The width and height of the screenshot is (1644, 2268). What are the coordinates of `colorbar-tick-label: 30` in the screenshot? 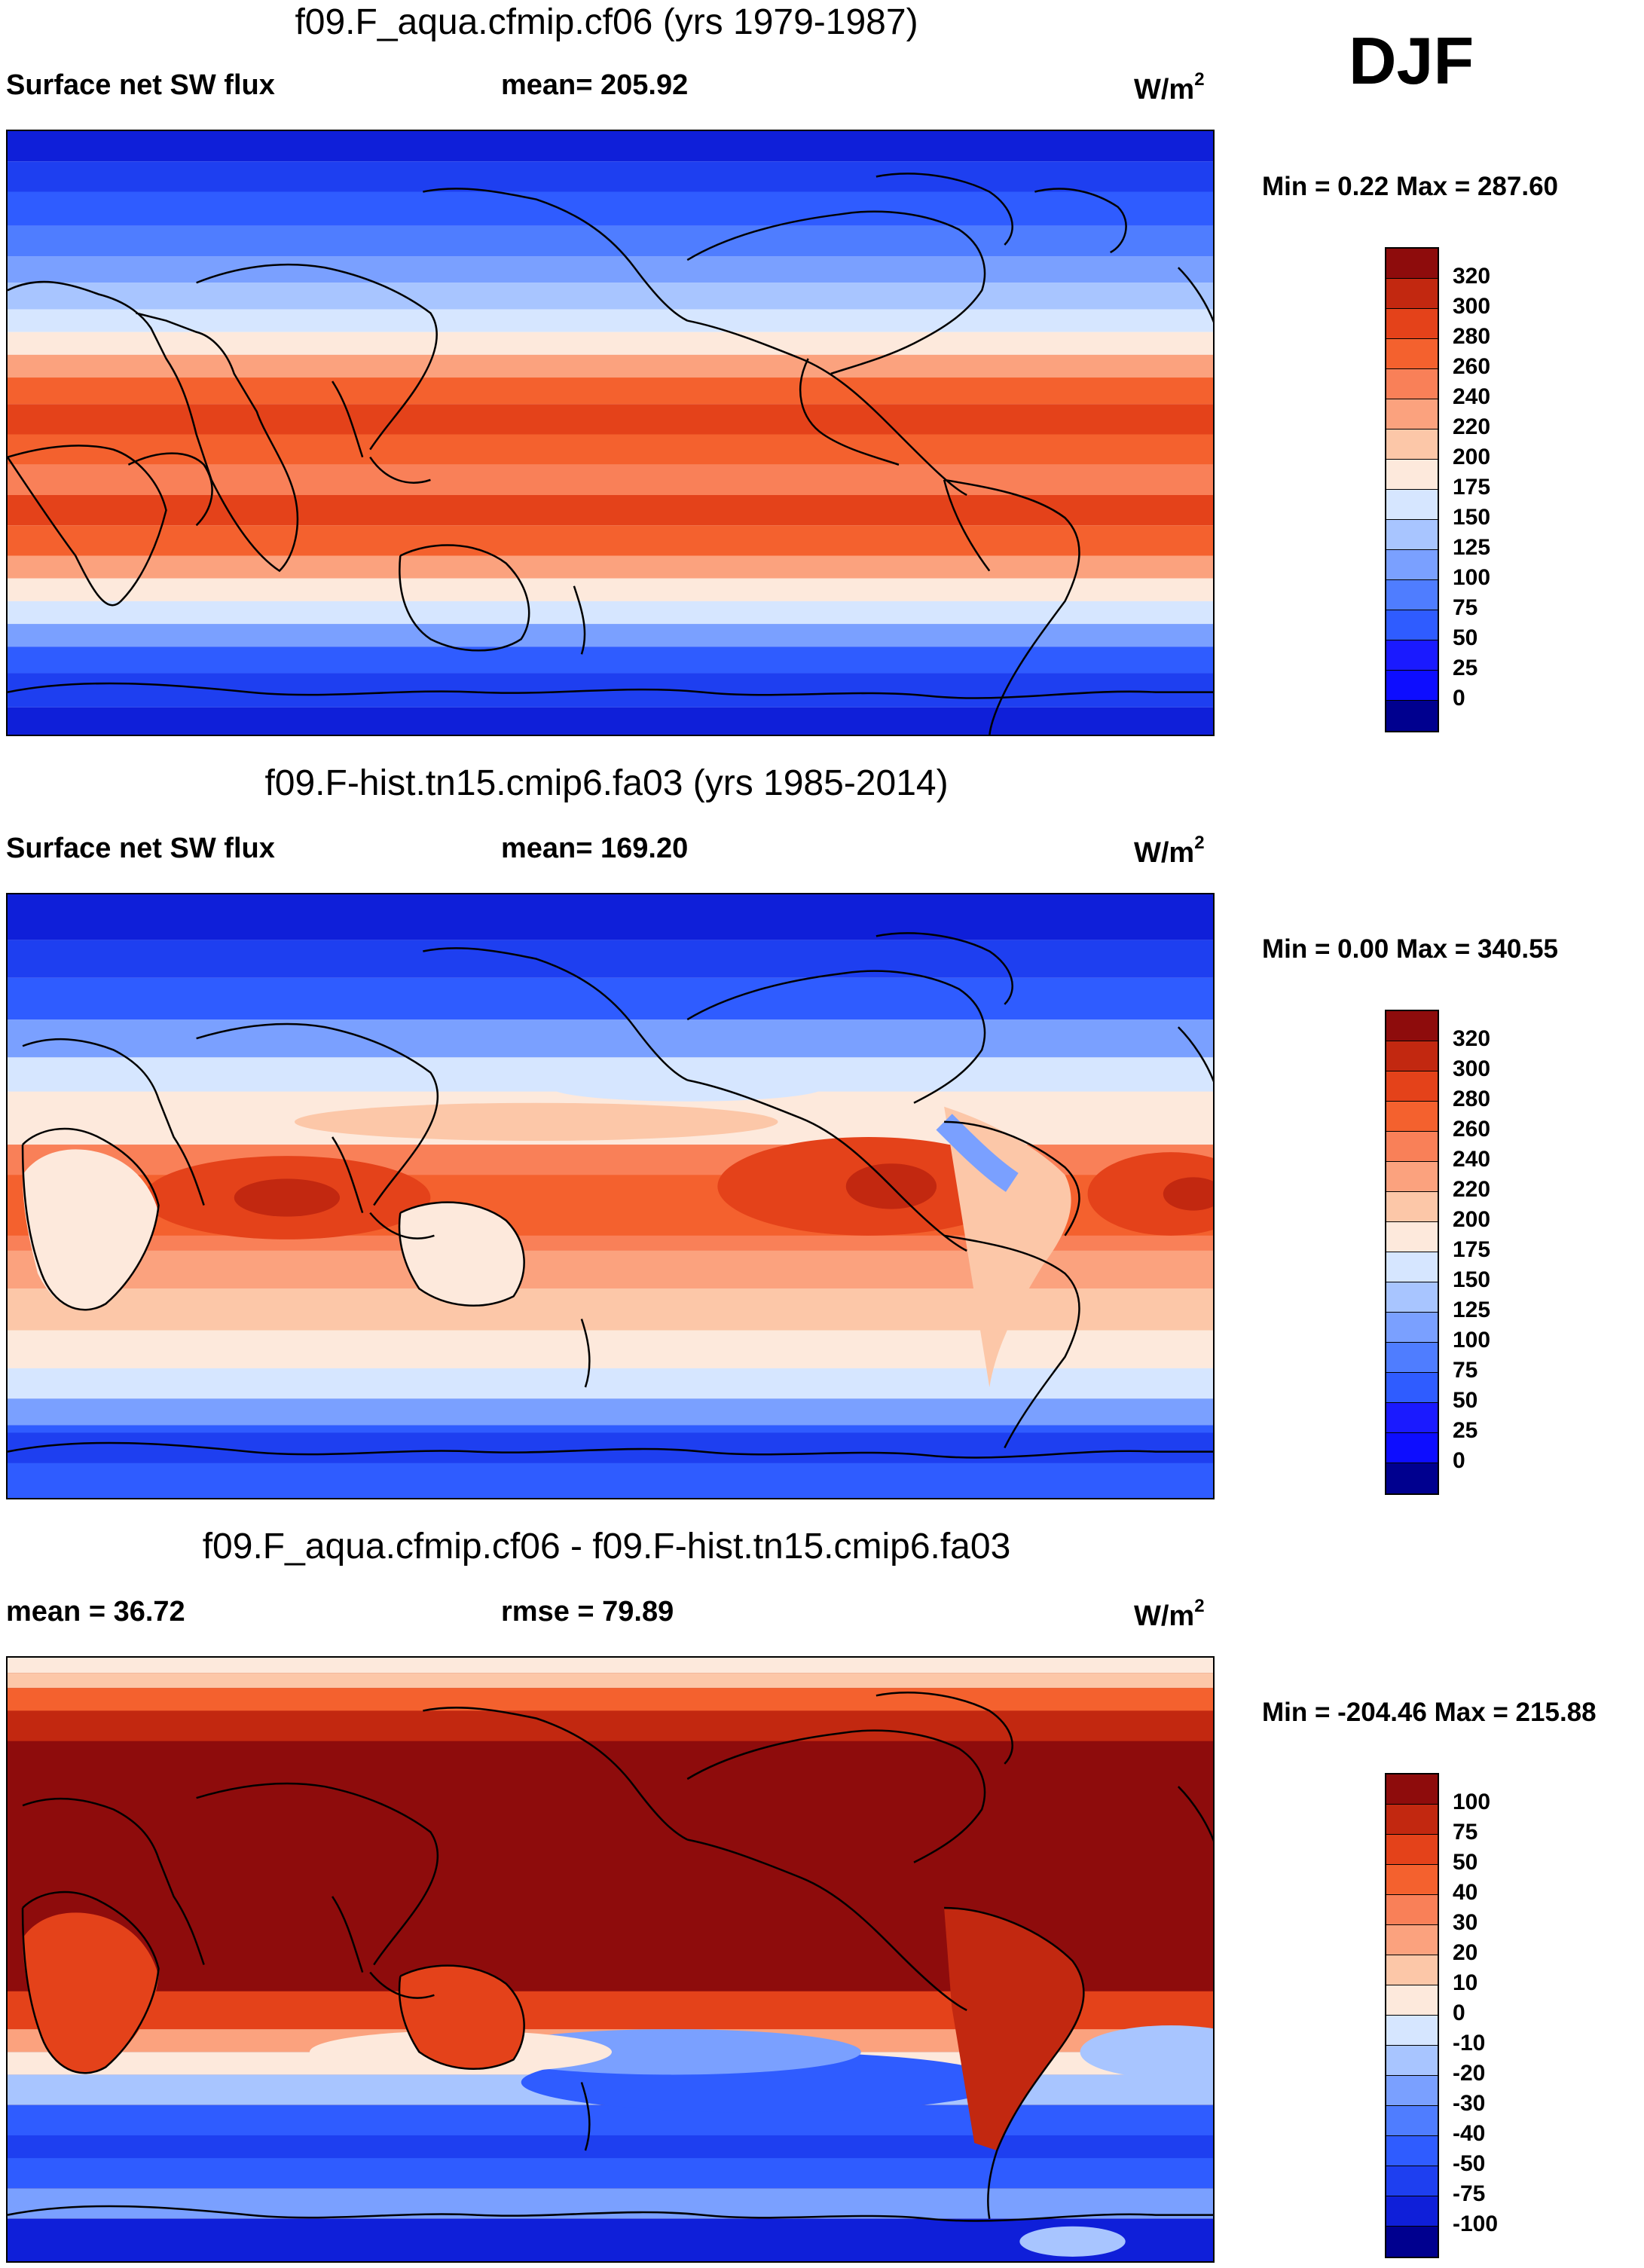 It's located at (1465, 1922).